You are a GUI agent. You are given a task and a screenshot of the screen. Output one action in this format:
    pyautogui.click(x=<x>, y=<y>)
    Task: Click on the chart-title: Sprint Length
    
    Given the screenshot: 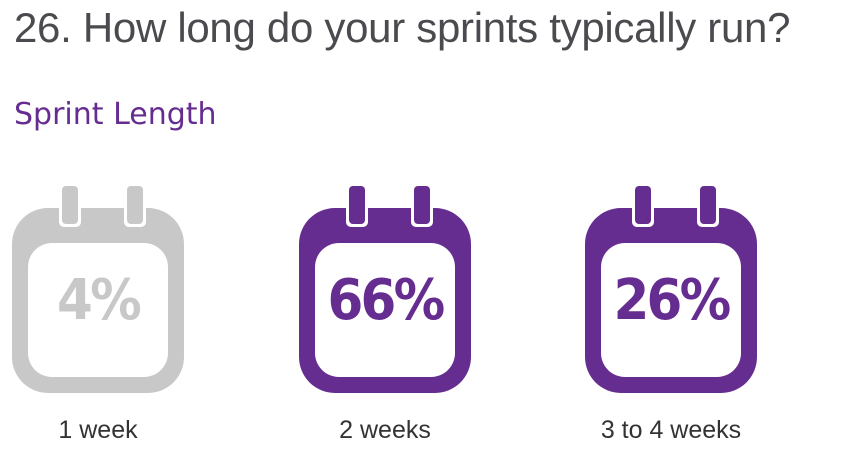 What is the action you would take?
    pyautogui.click(x=115, y=114)
    